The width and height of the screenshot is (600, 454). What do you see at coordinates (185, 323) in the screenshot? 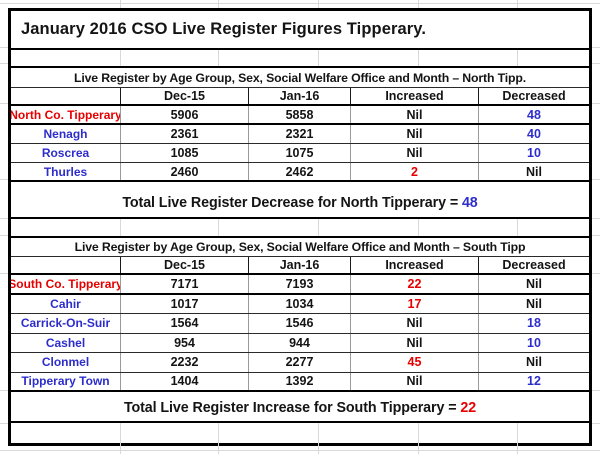
I see `dec15-value: 1564` at bounding box center [185, 323].